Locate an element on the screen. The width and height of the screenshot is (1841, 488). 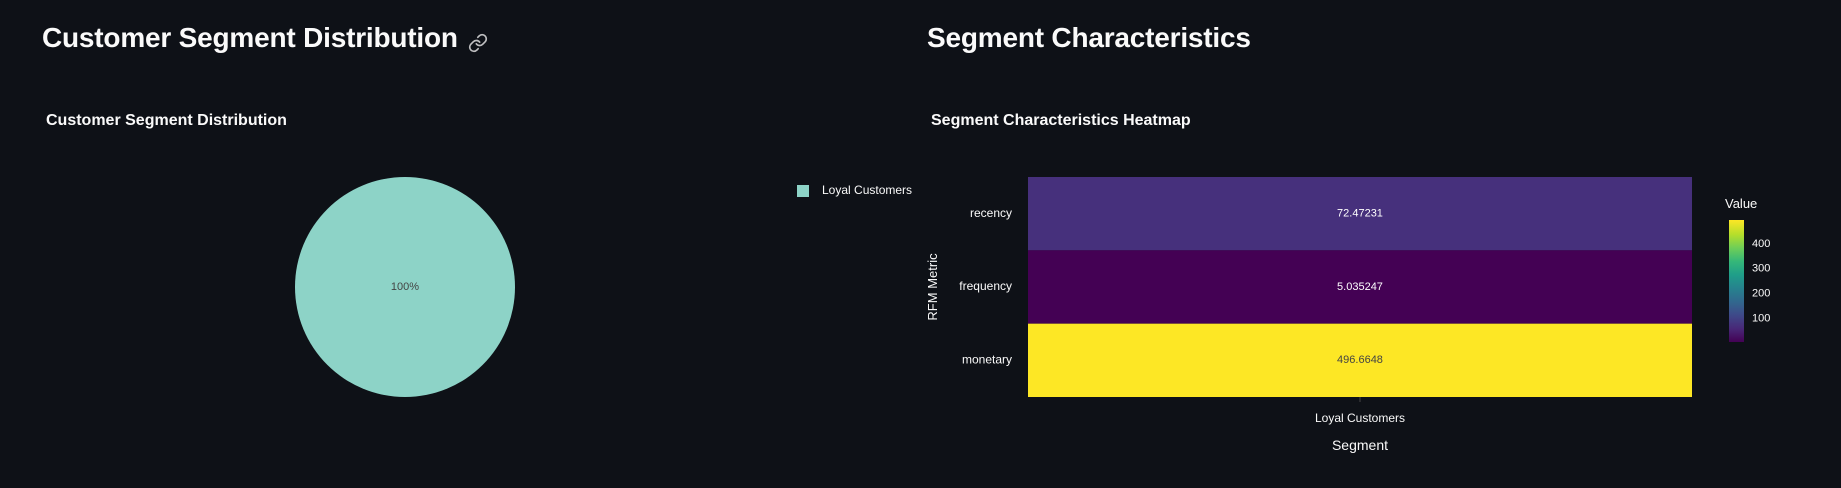
section-title-distribution: Customer Segment Distribution is located at coordinates (265, 38).